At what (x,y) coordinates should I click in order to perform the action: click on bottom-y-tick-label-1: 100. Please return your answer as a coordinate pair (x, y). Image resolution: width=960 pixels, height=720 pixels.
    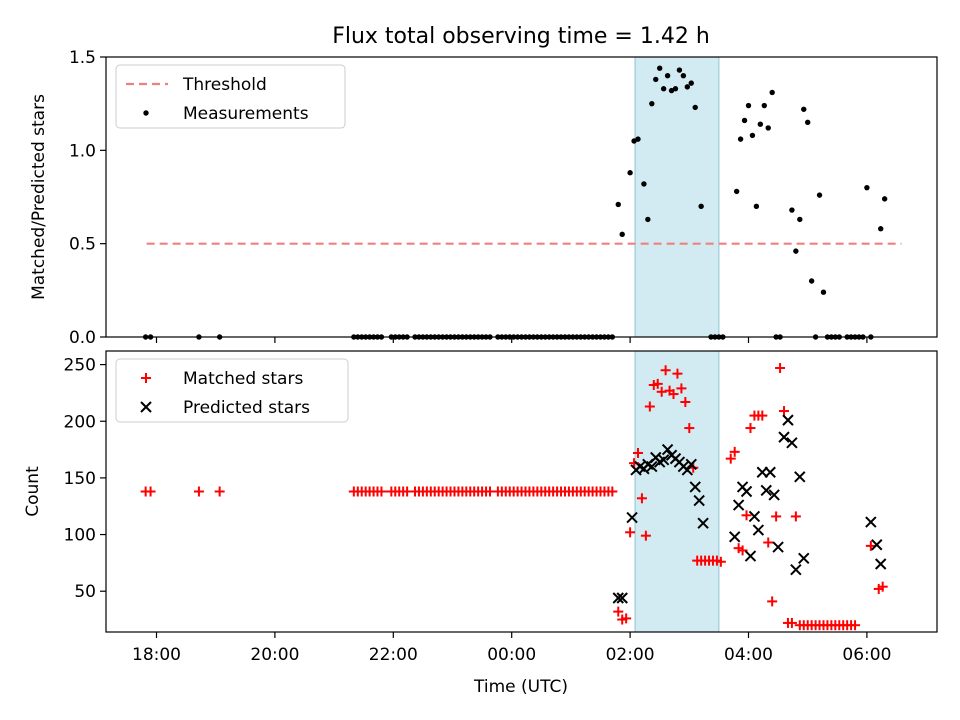
    Looking at the image, I should click on (80, 536).